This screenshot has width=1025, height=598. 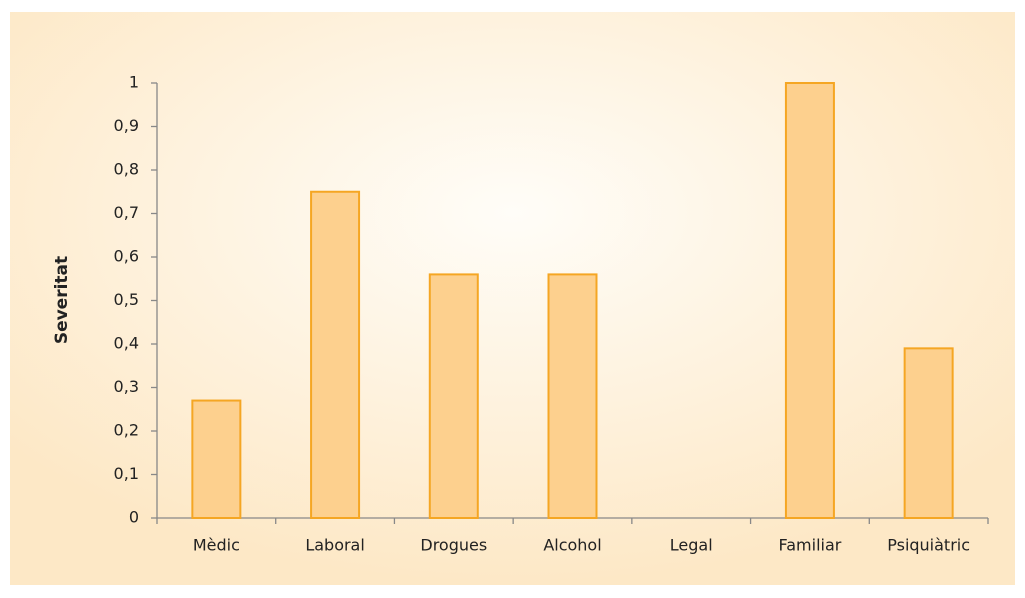 What do you see at coordinates (126, 256) in the screenshot?
I see `y-tick-label: 0,6` at bounding box center [126, 256].